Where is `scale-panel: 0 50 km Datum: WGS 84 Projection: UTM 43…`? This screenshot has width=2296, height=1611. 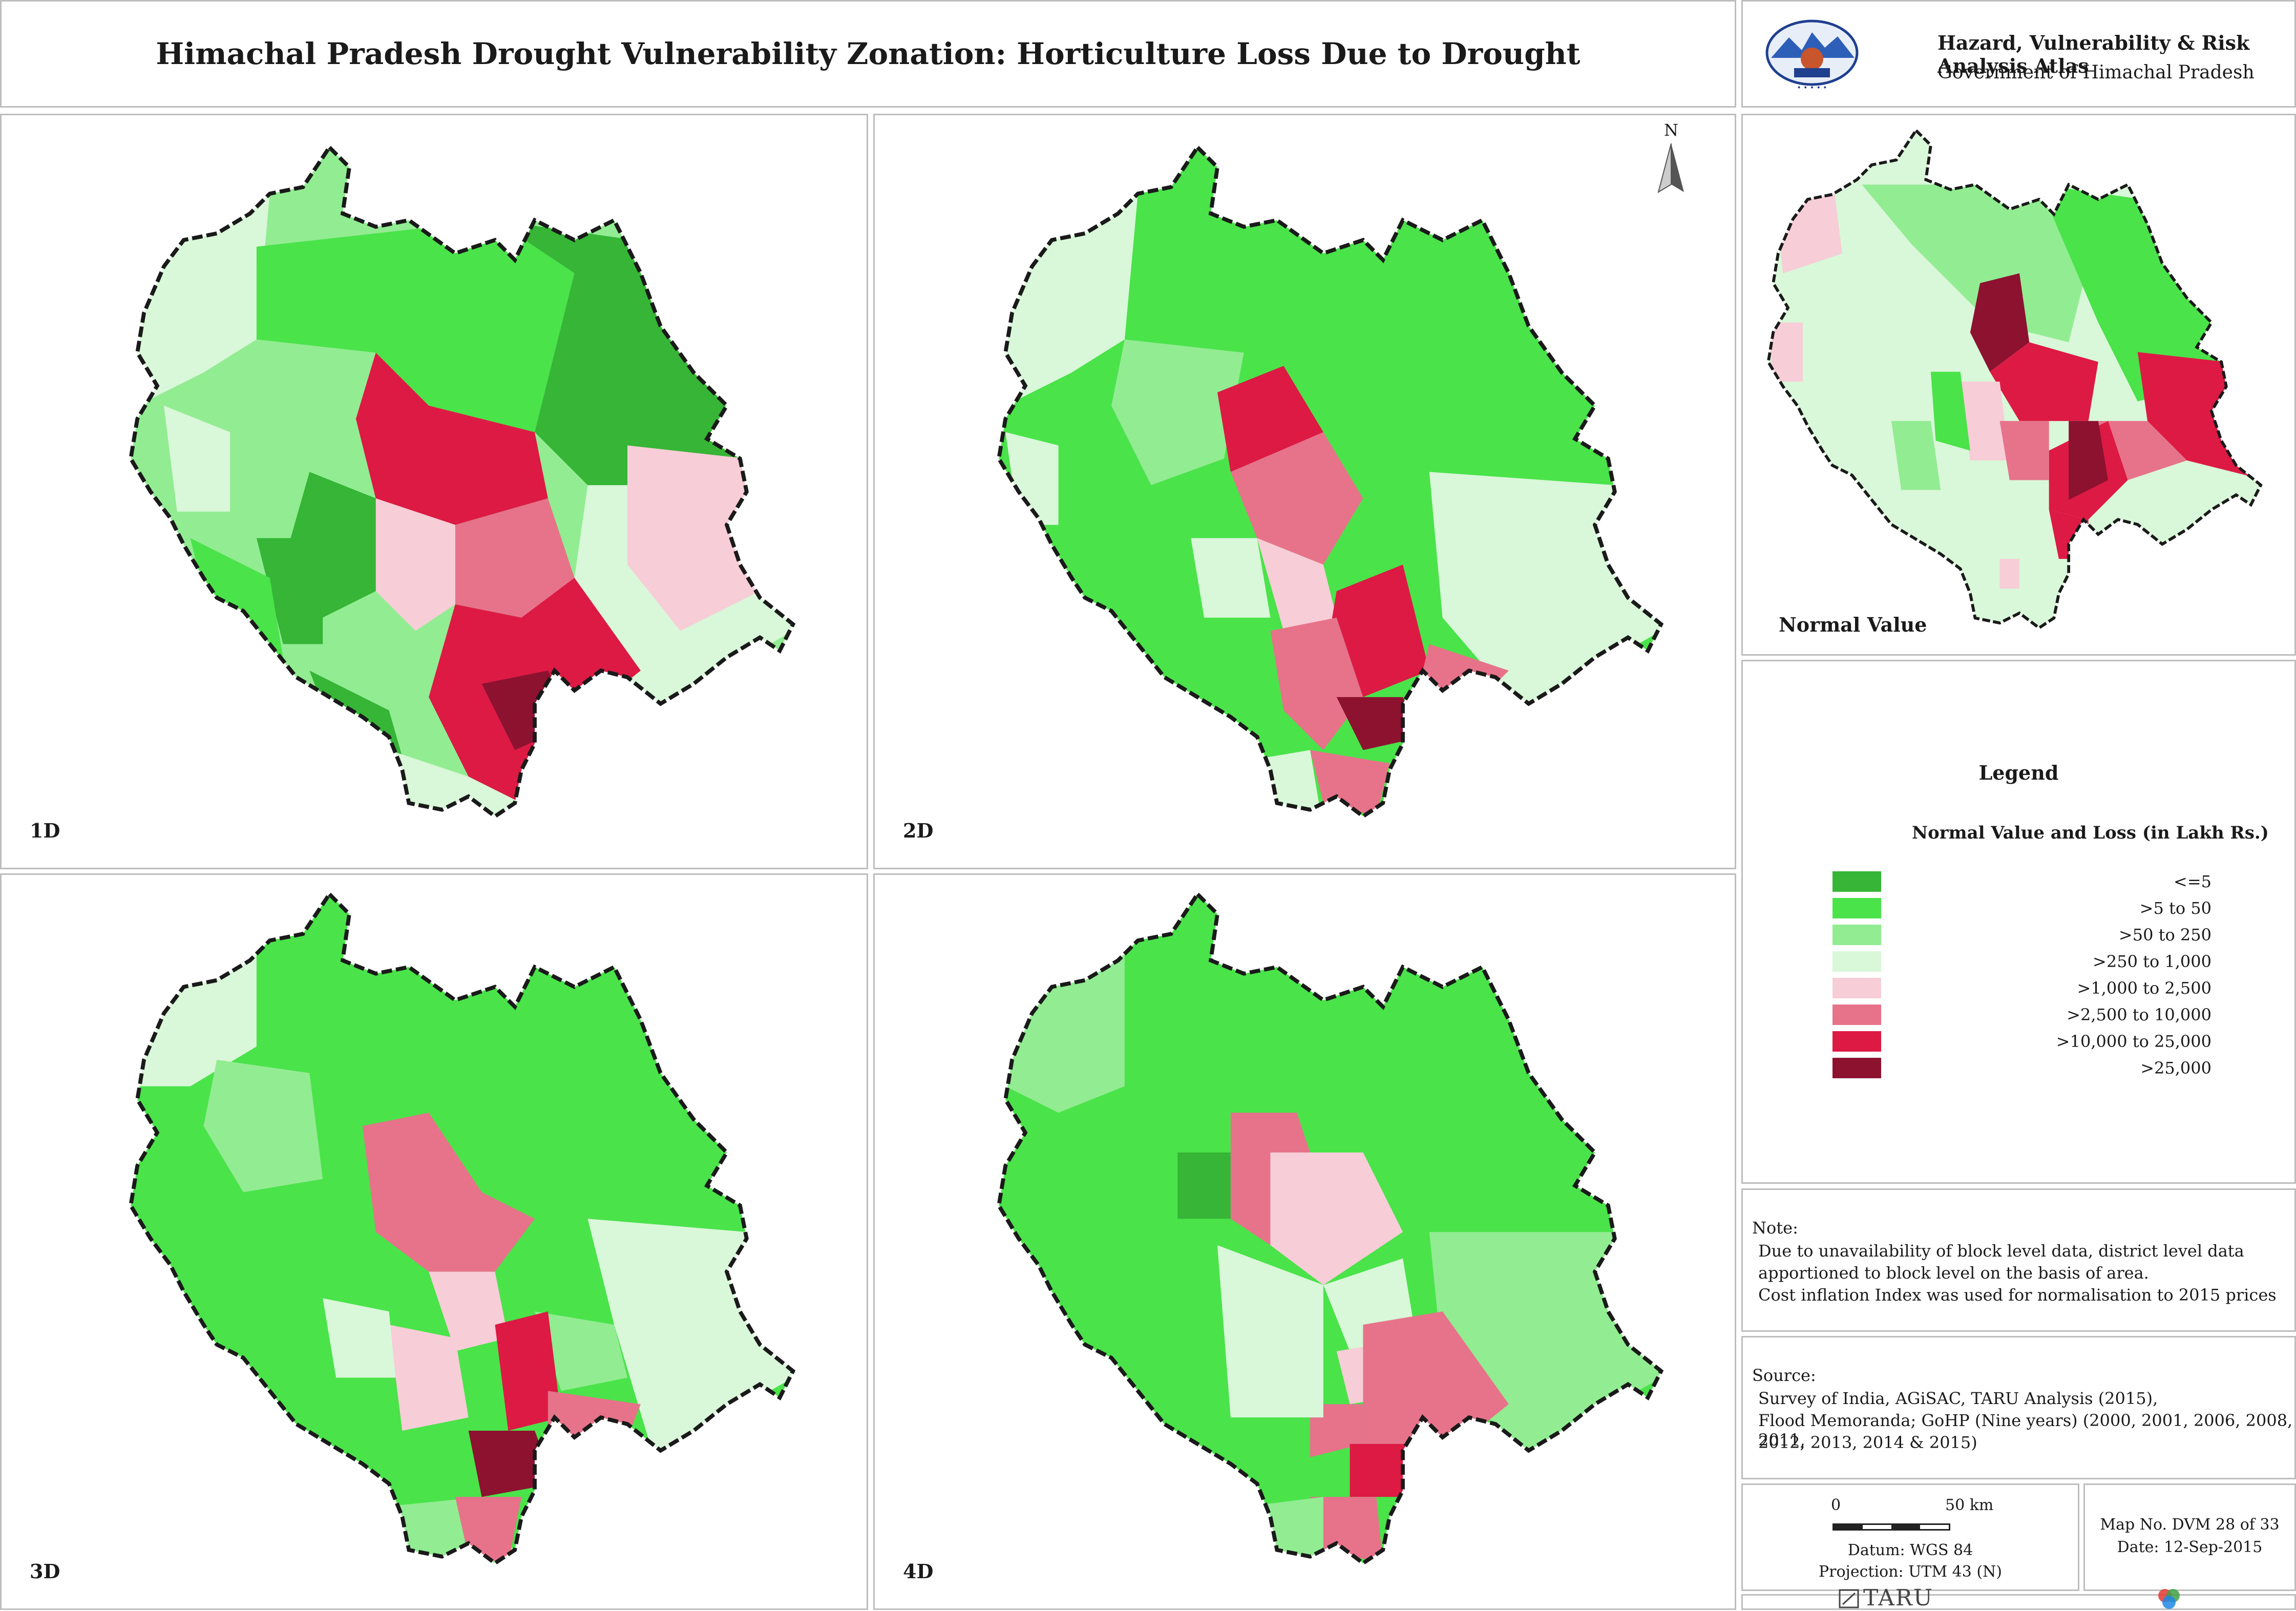
scale-panel: 0 50 km Datum: WGS 84 Projection: UTM 43… is located at coordinates (1910, 1537).